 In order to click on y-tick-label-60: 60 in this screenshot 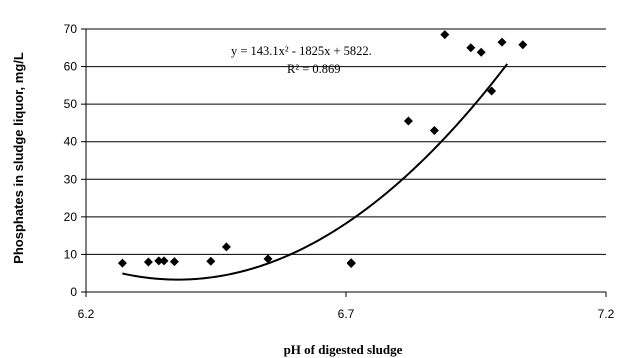, I will do `click(71, 67)`.